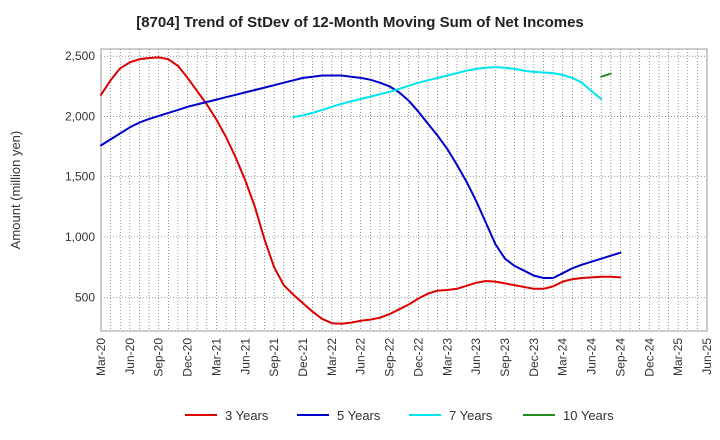  Describe the element at coordinates (101, 357) in the screenshot. I see `x-tick-label: Mar-20` at that location.